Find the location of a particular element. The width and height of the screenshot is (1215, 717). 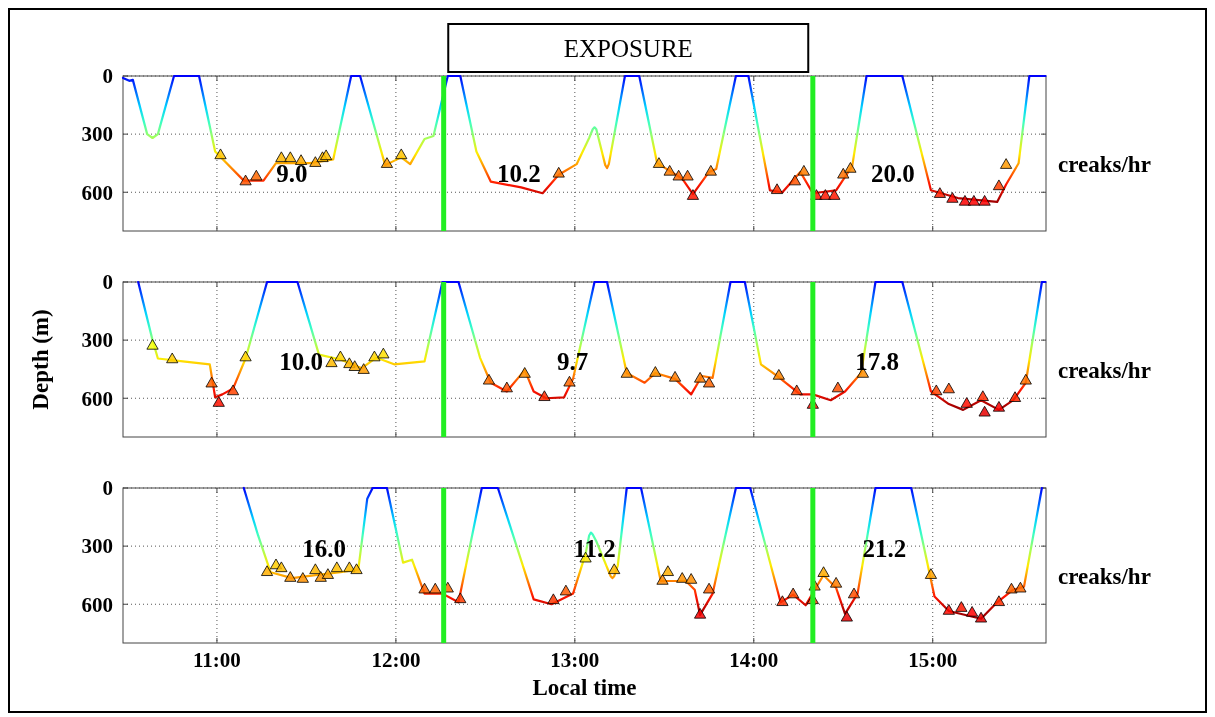

annotation: 21.2 is located at coordinates (884, 549).